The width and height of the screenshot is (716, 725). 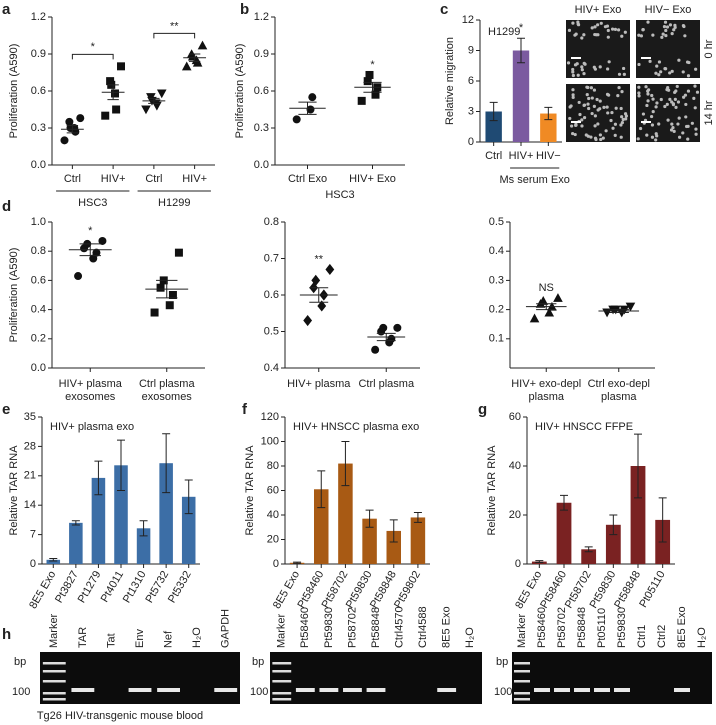 I want to click on x-tick-label: HIV+, so click(x=521, y=156).